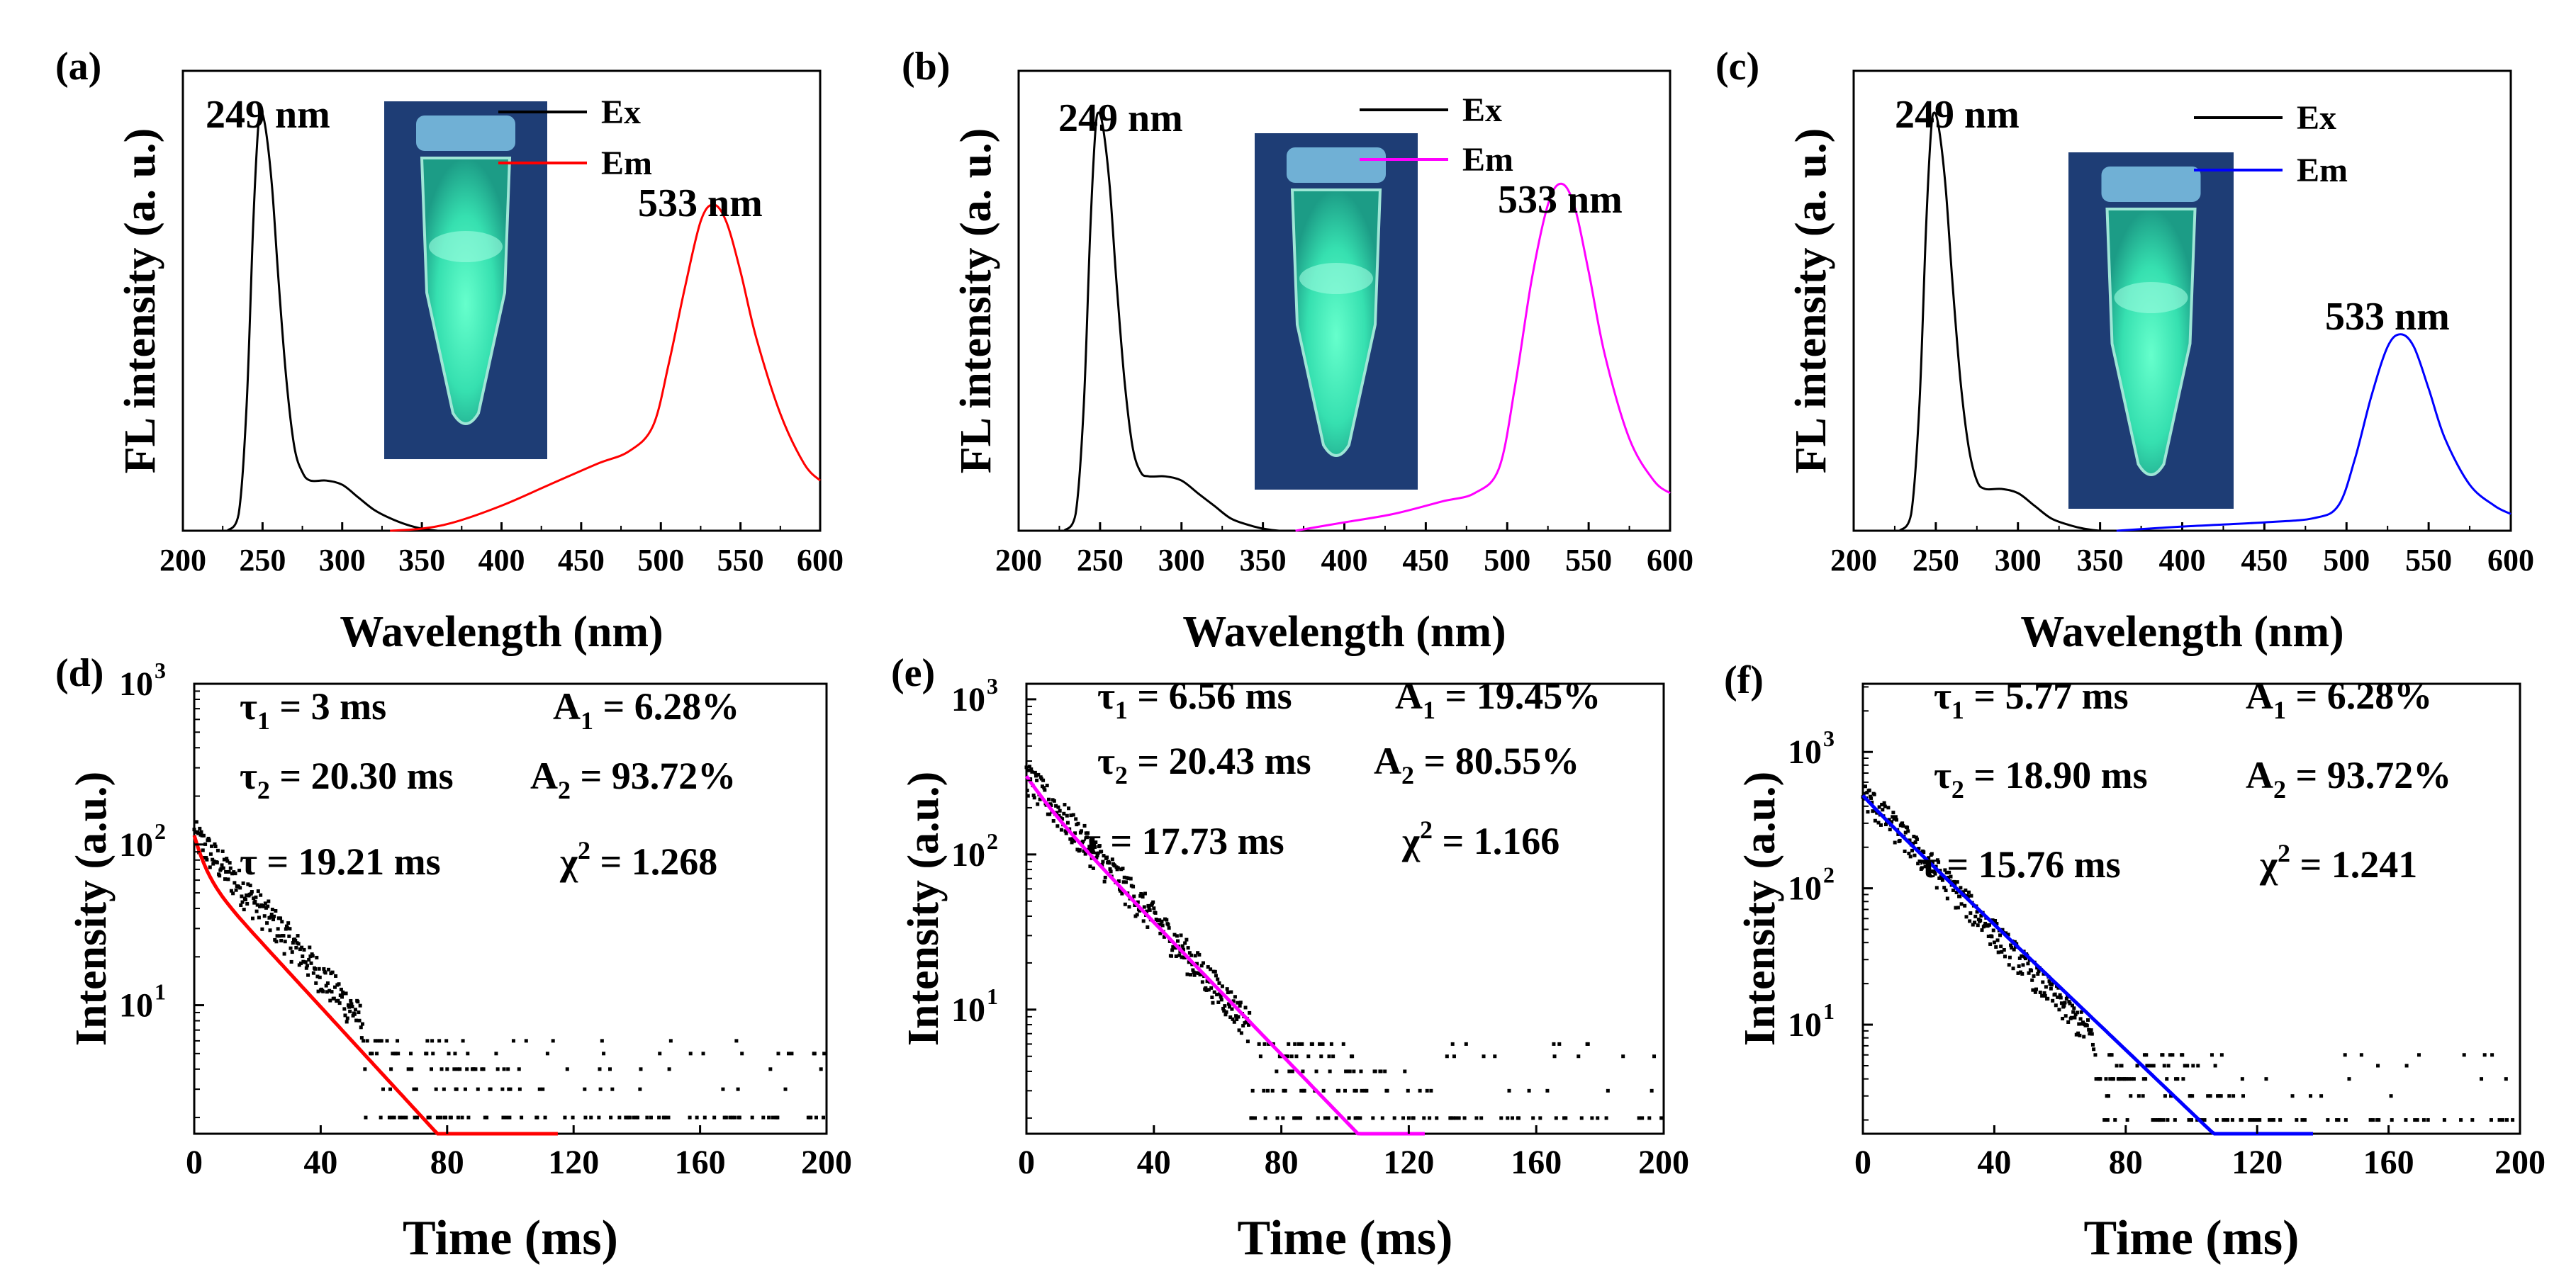 Image resolution: width=2576 pixels, height=1279 pixels. I want to click on x-tick-label: 0, so click(195, 1162).